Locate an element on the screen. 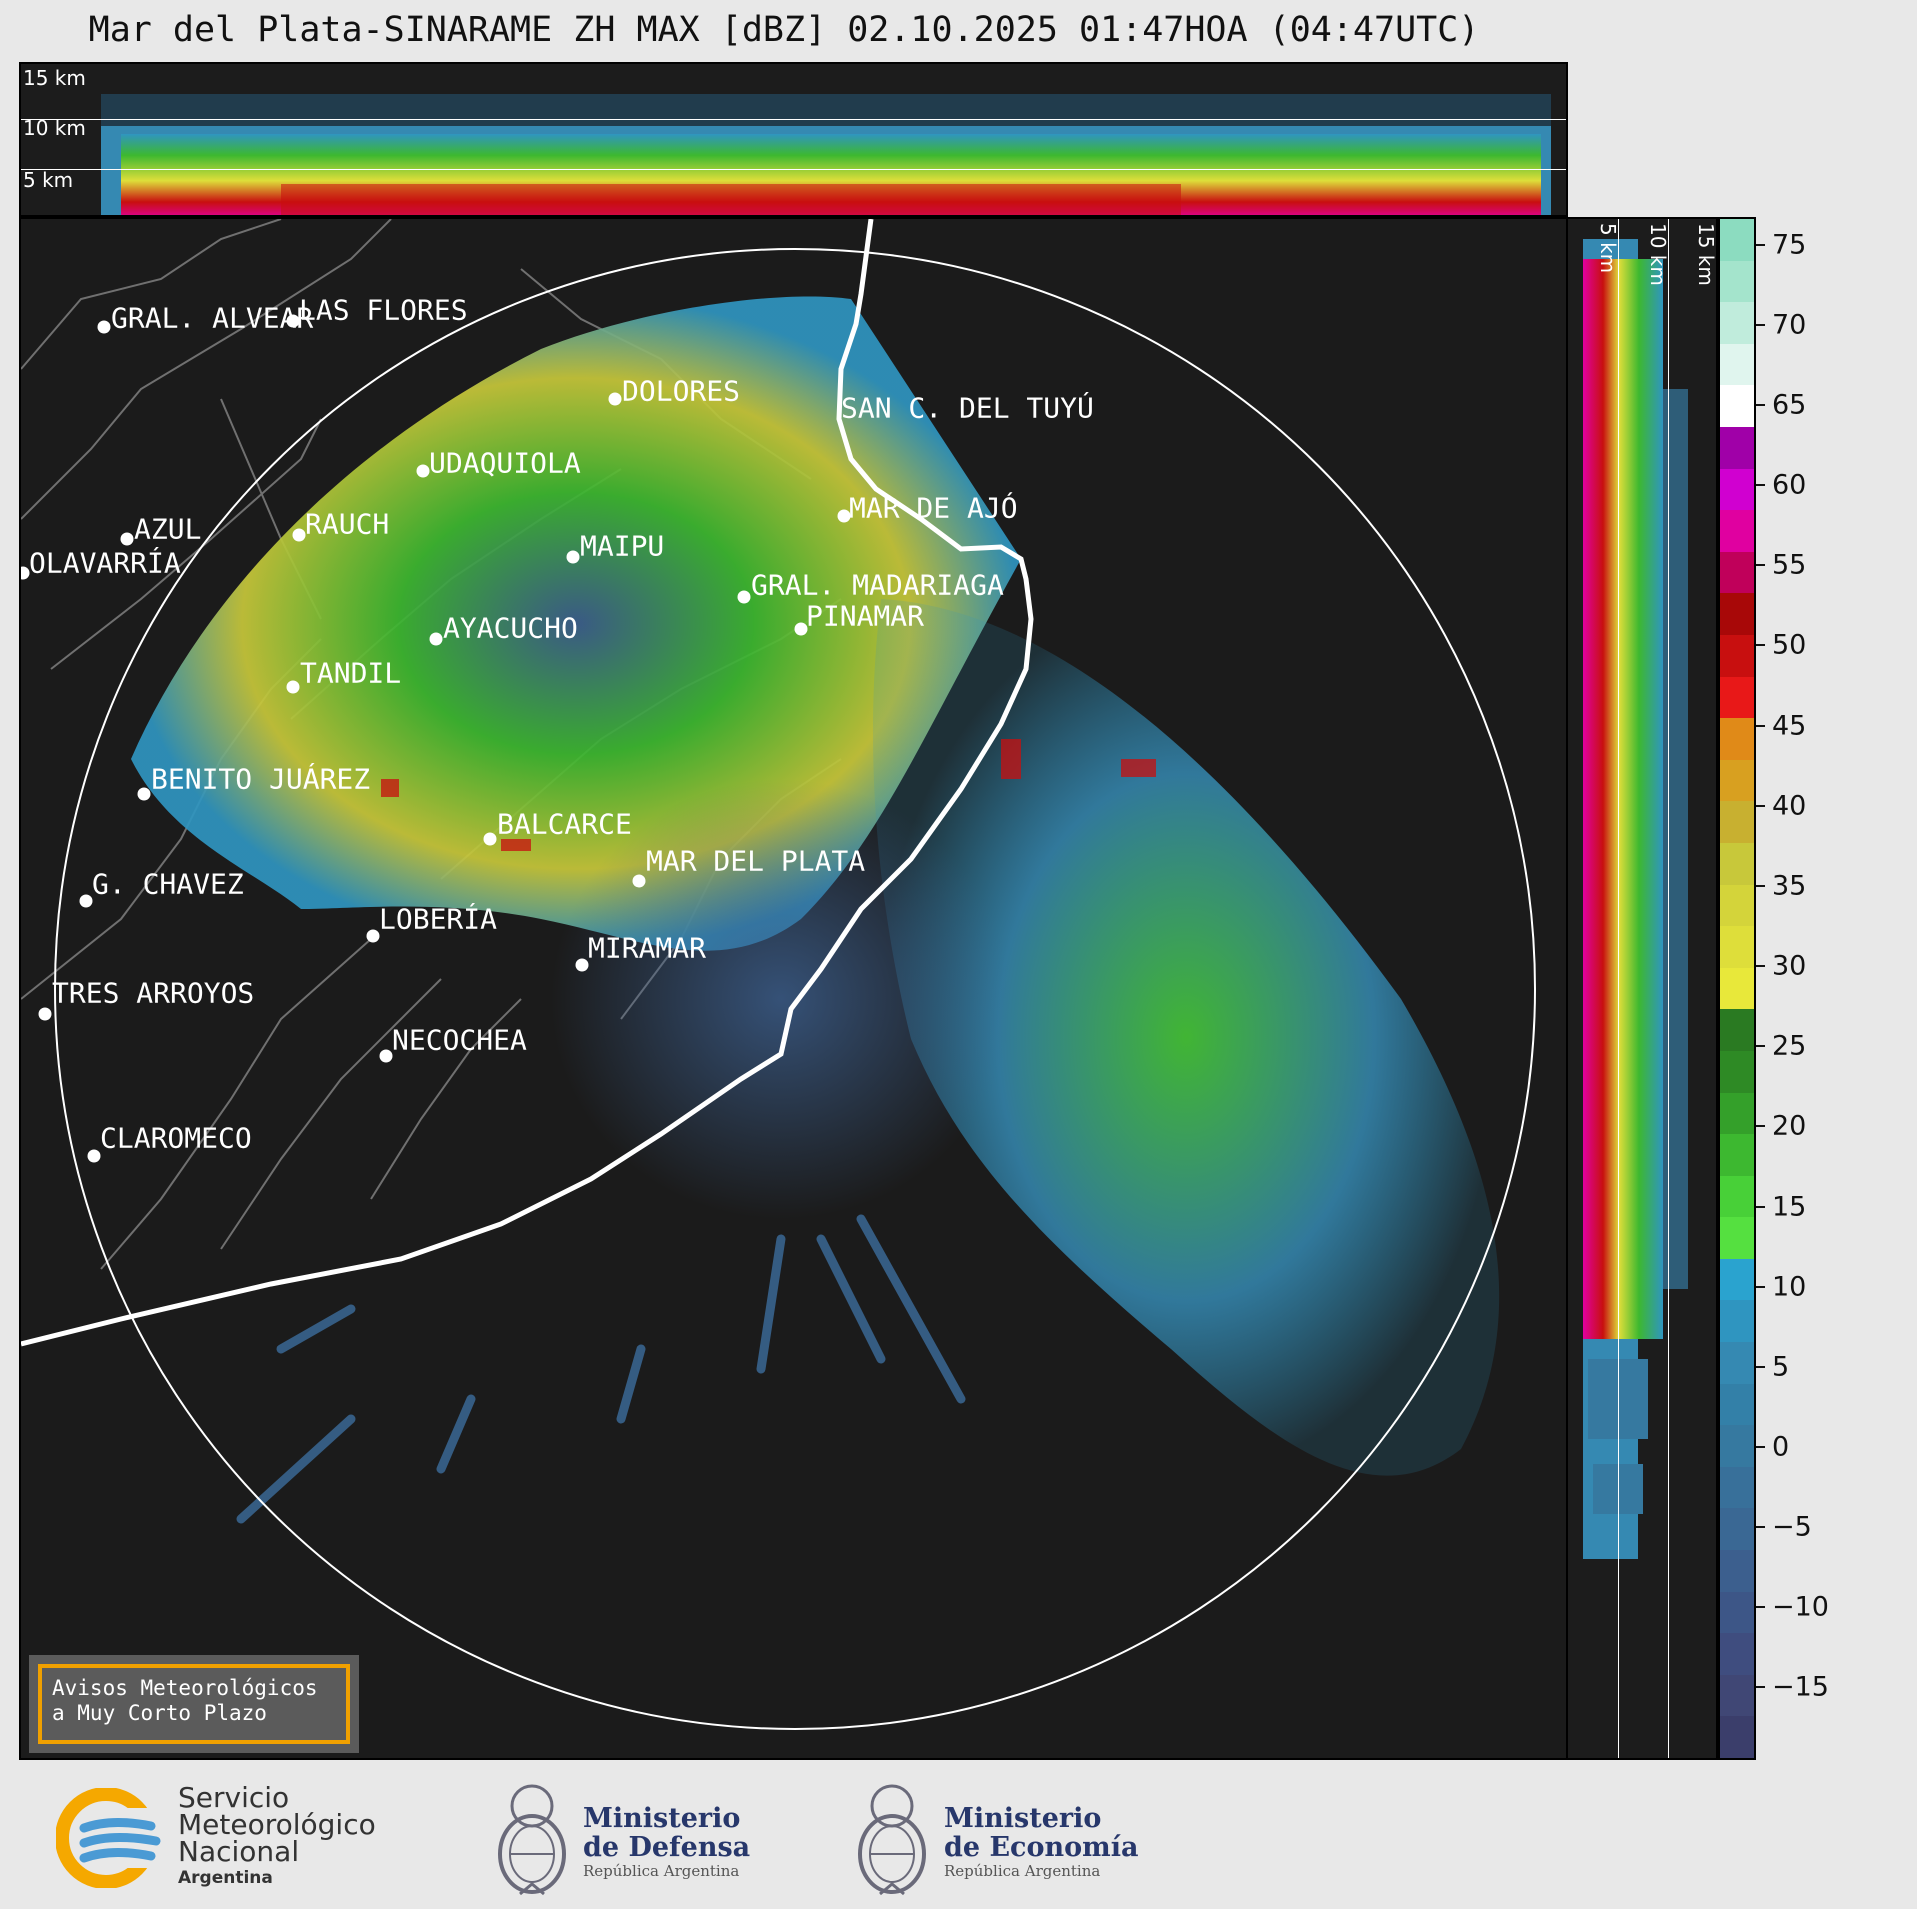 Image resolution: width=1917 pixels, height=1909 pixels. city-label-gral-alvear: GRAL. ALVEAR is located at coordinates (212, 318).